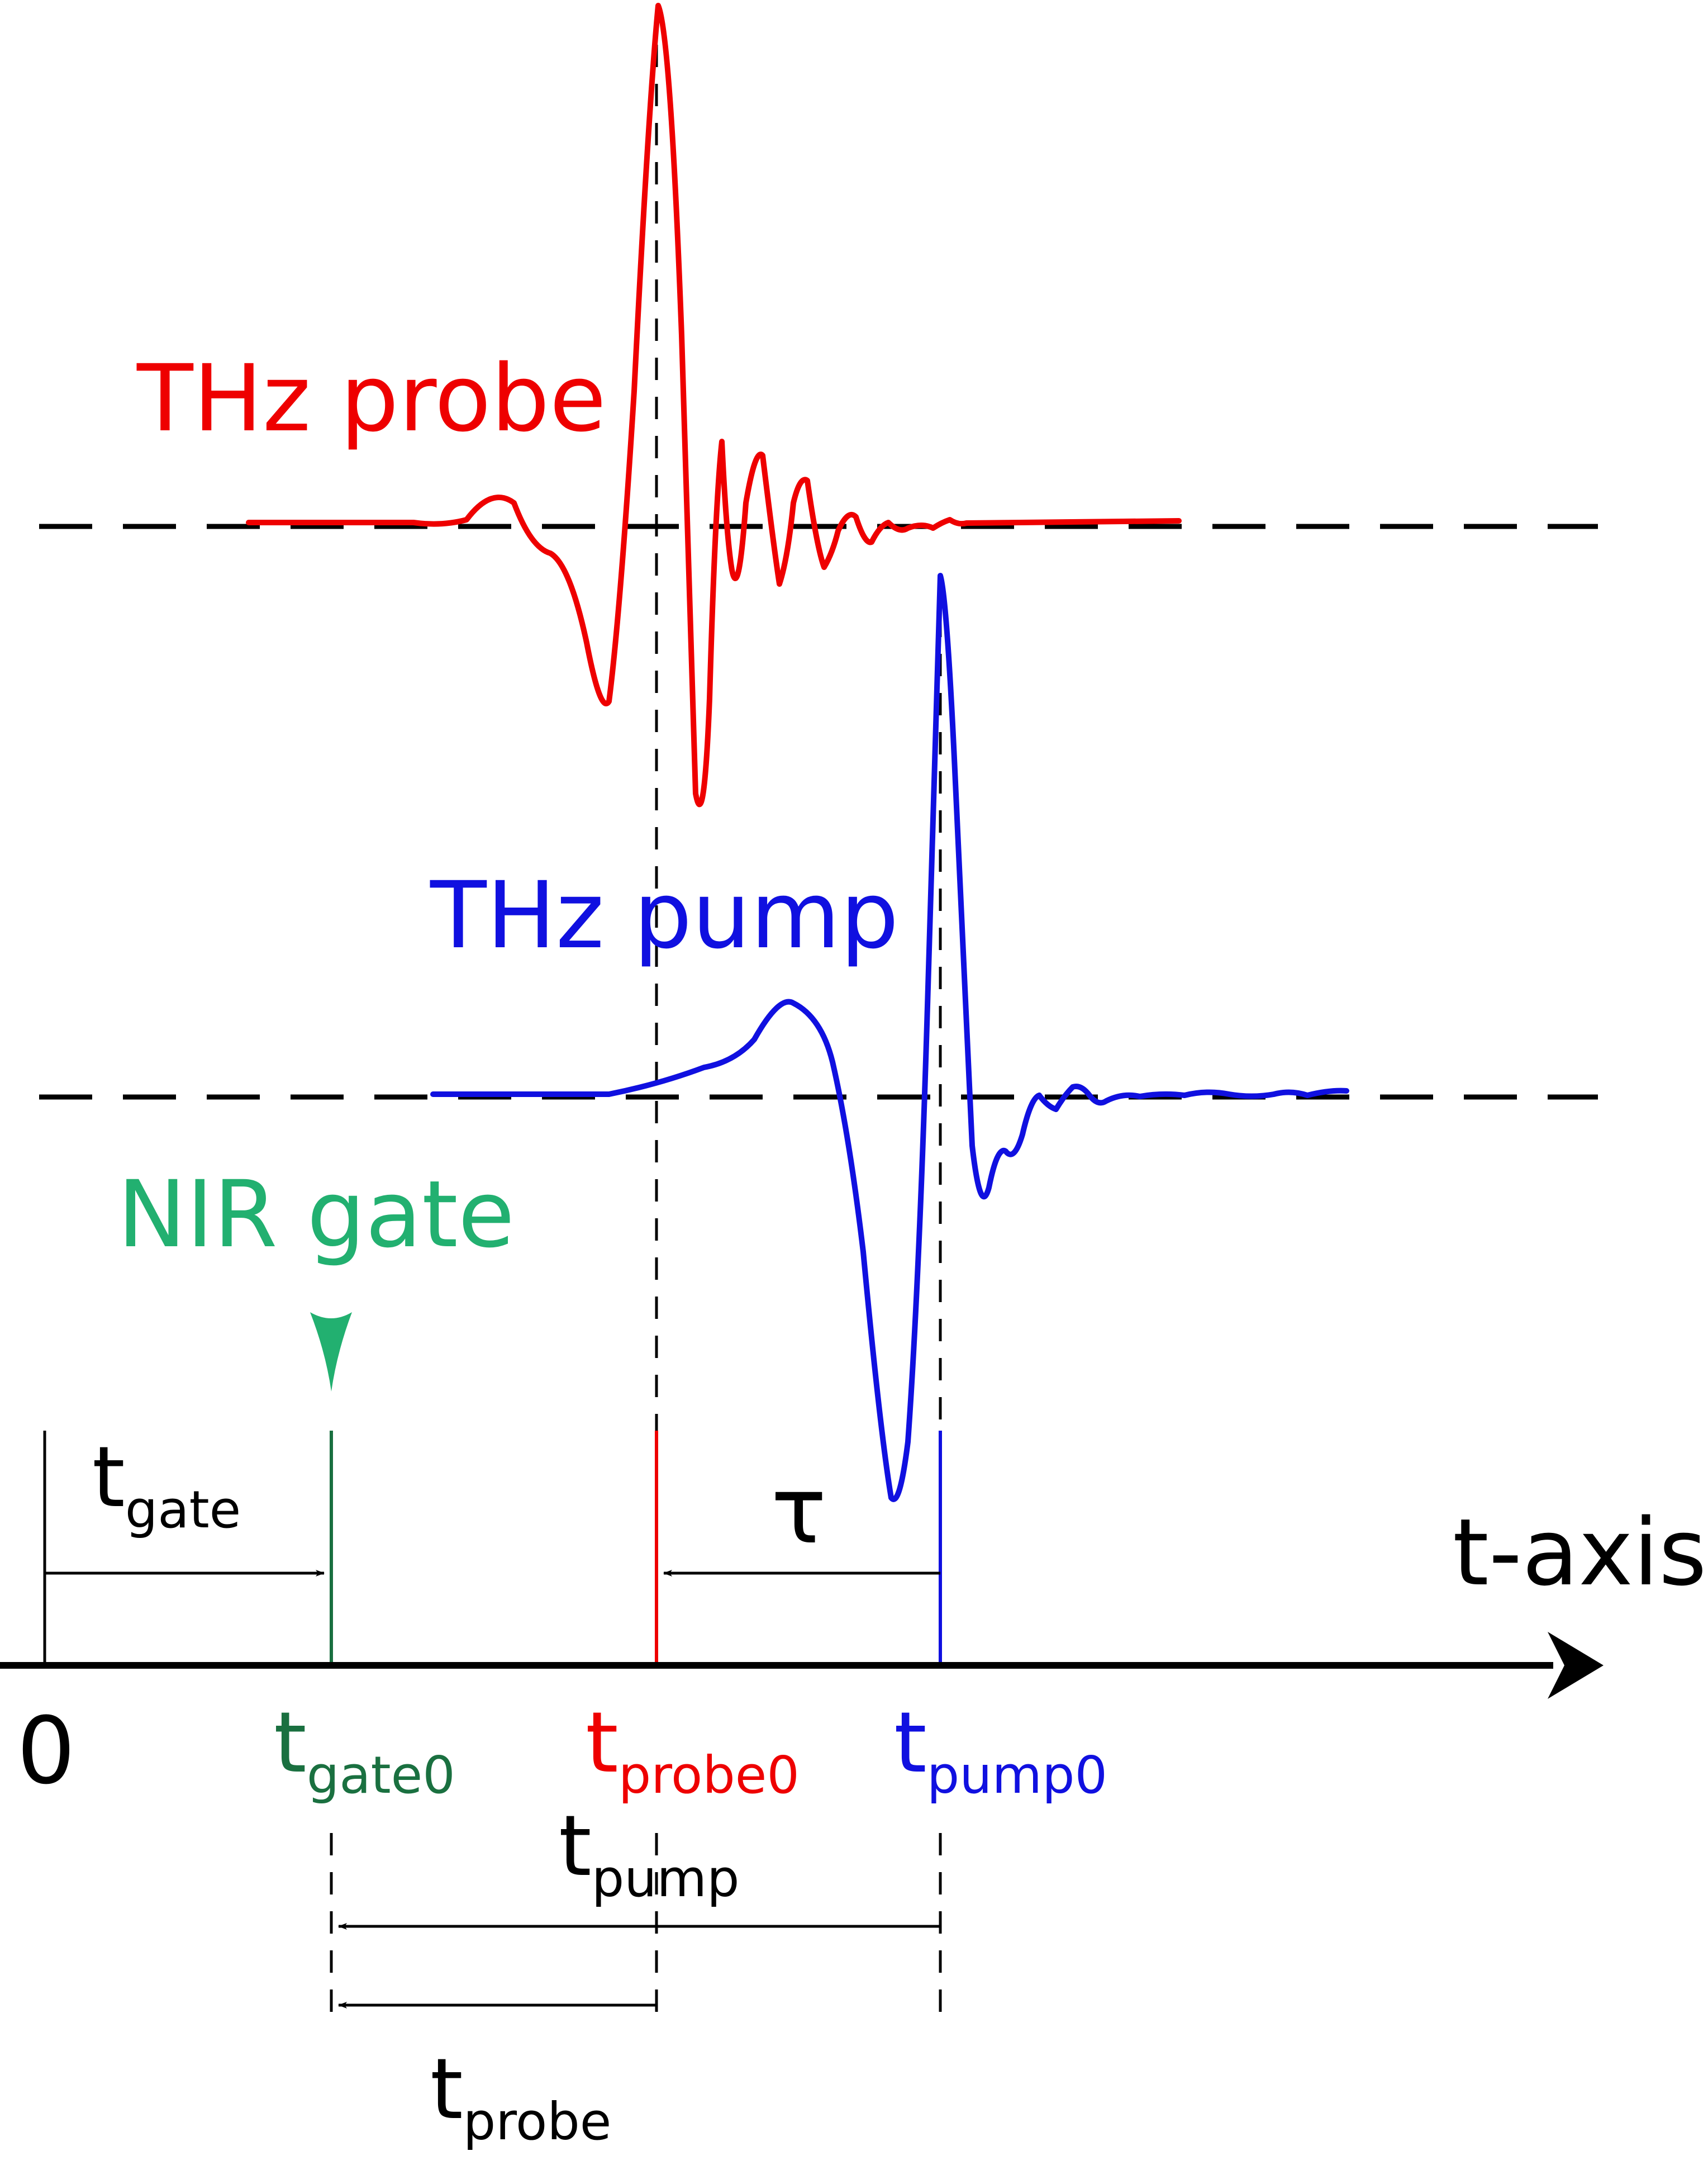  Describe the element at coordinates (1001, 1750) in the screenshot. I see `t-pump0-label: tpump0` at that location.